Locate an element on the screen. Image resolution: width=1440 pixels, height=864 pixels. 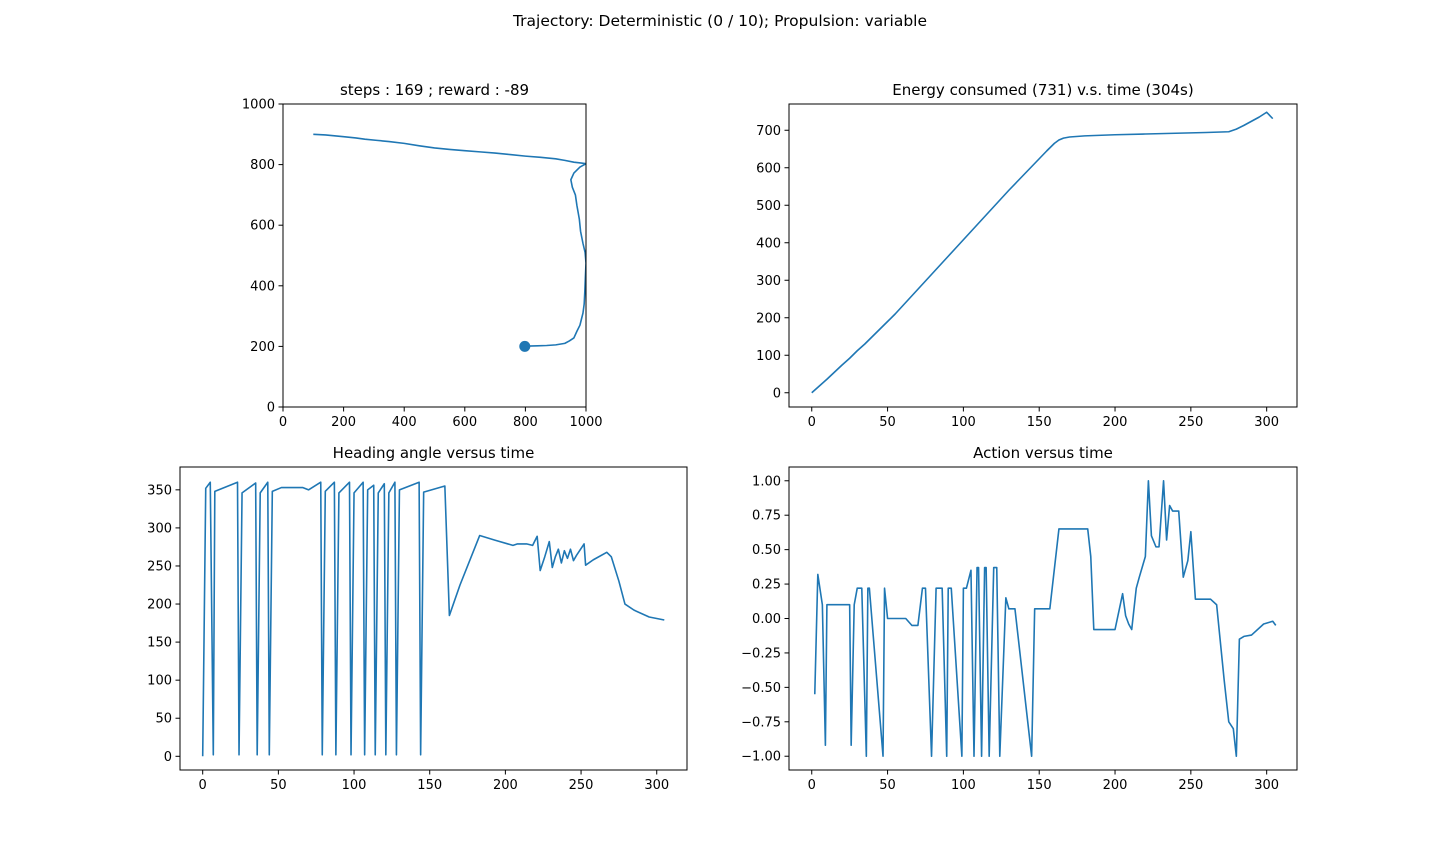
energy-ytick-label: 200 is located at coordinates (768, 318).